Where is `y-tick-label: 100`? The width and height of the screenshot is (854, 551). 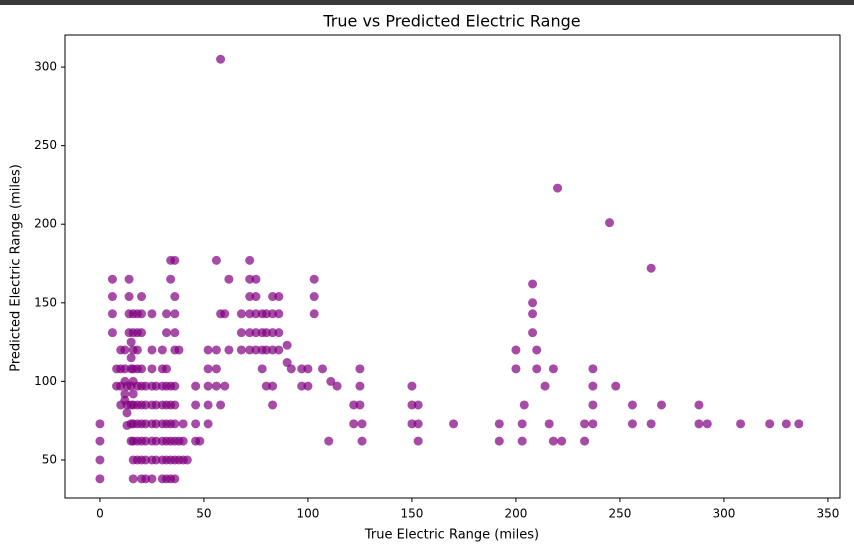 y-tick-label: 100 is located at coordinates (45, 381).